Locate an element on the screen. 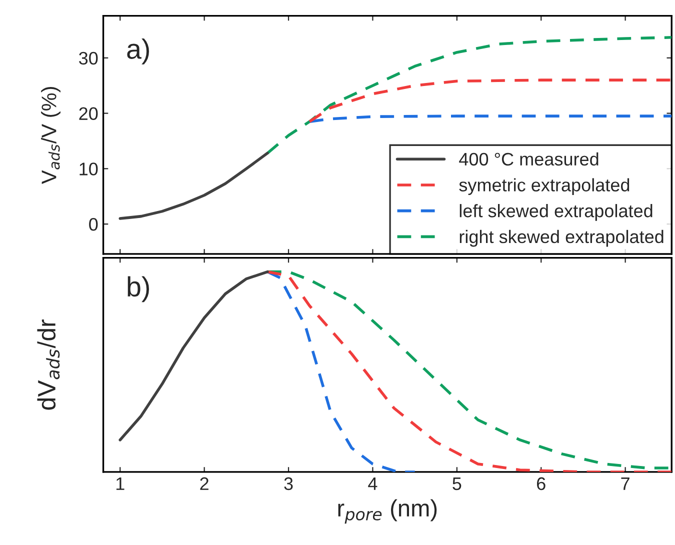  y-tick-label: 30 is located at coordinates (88, 58).